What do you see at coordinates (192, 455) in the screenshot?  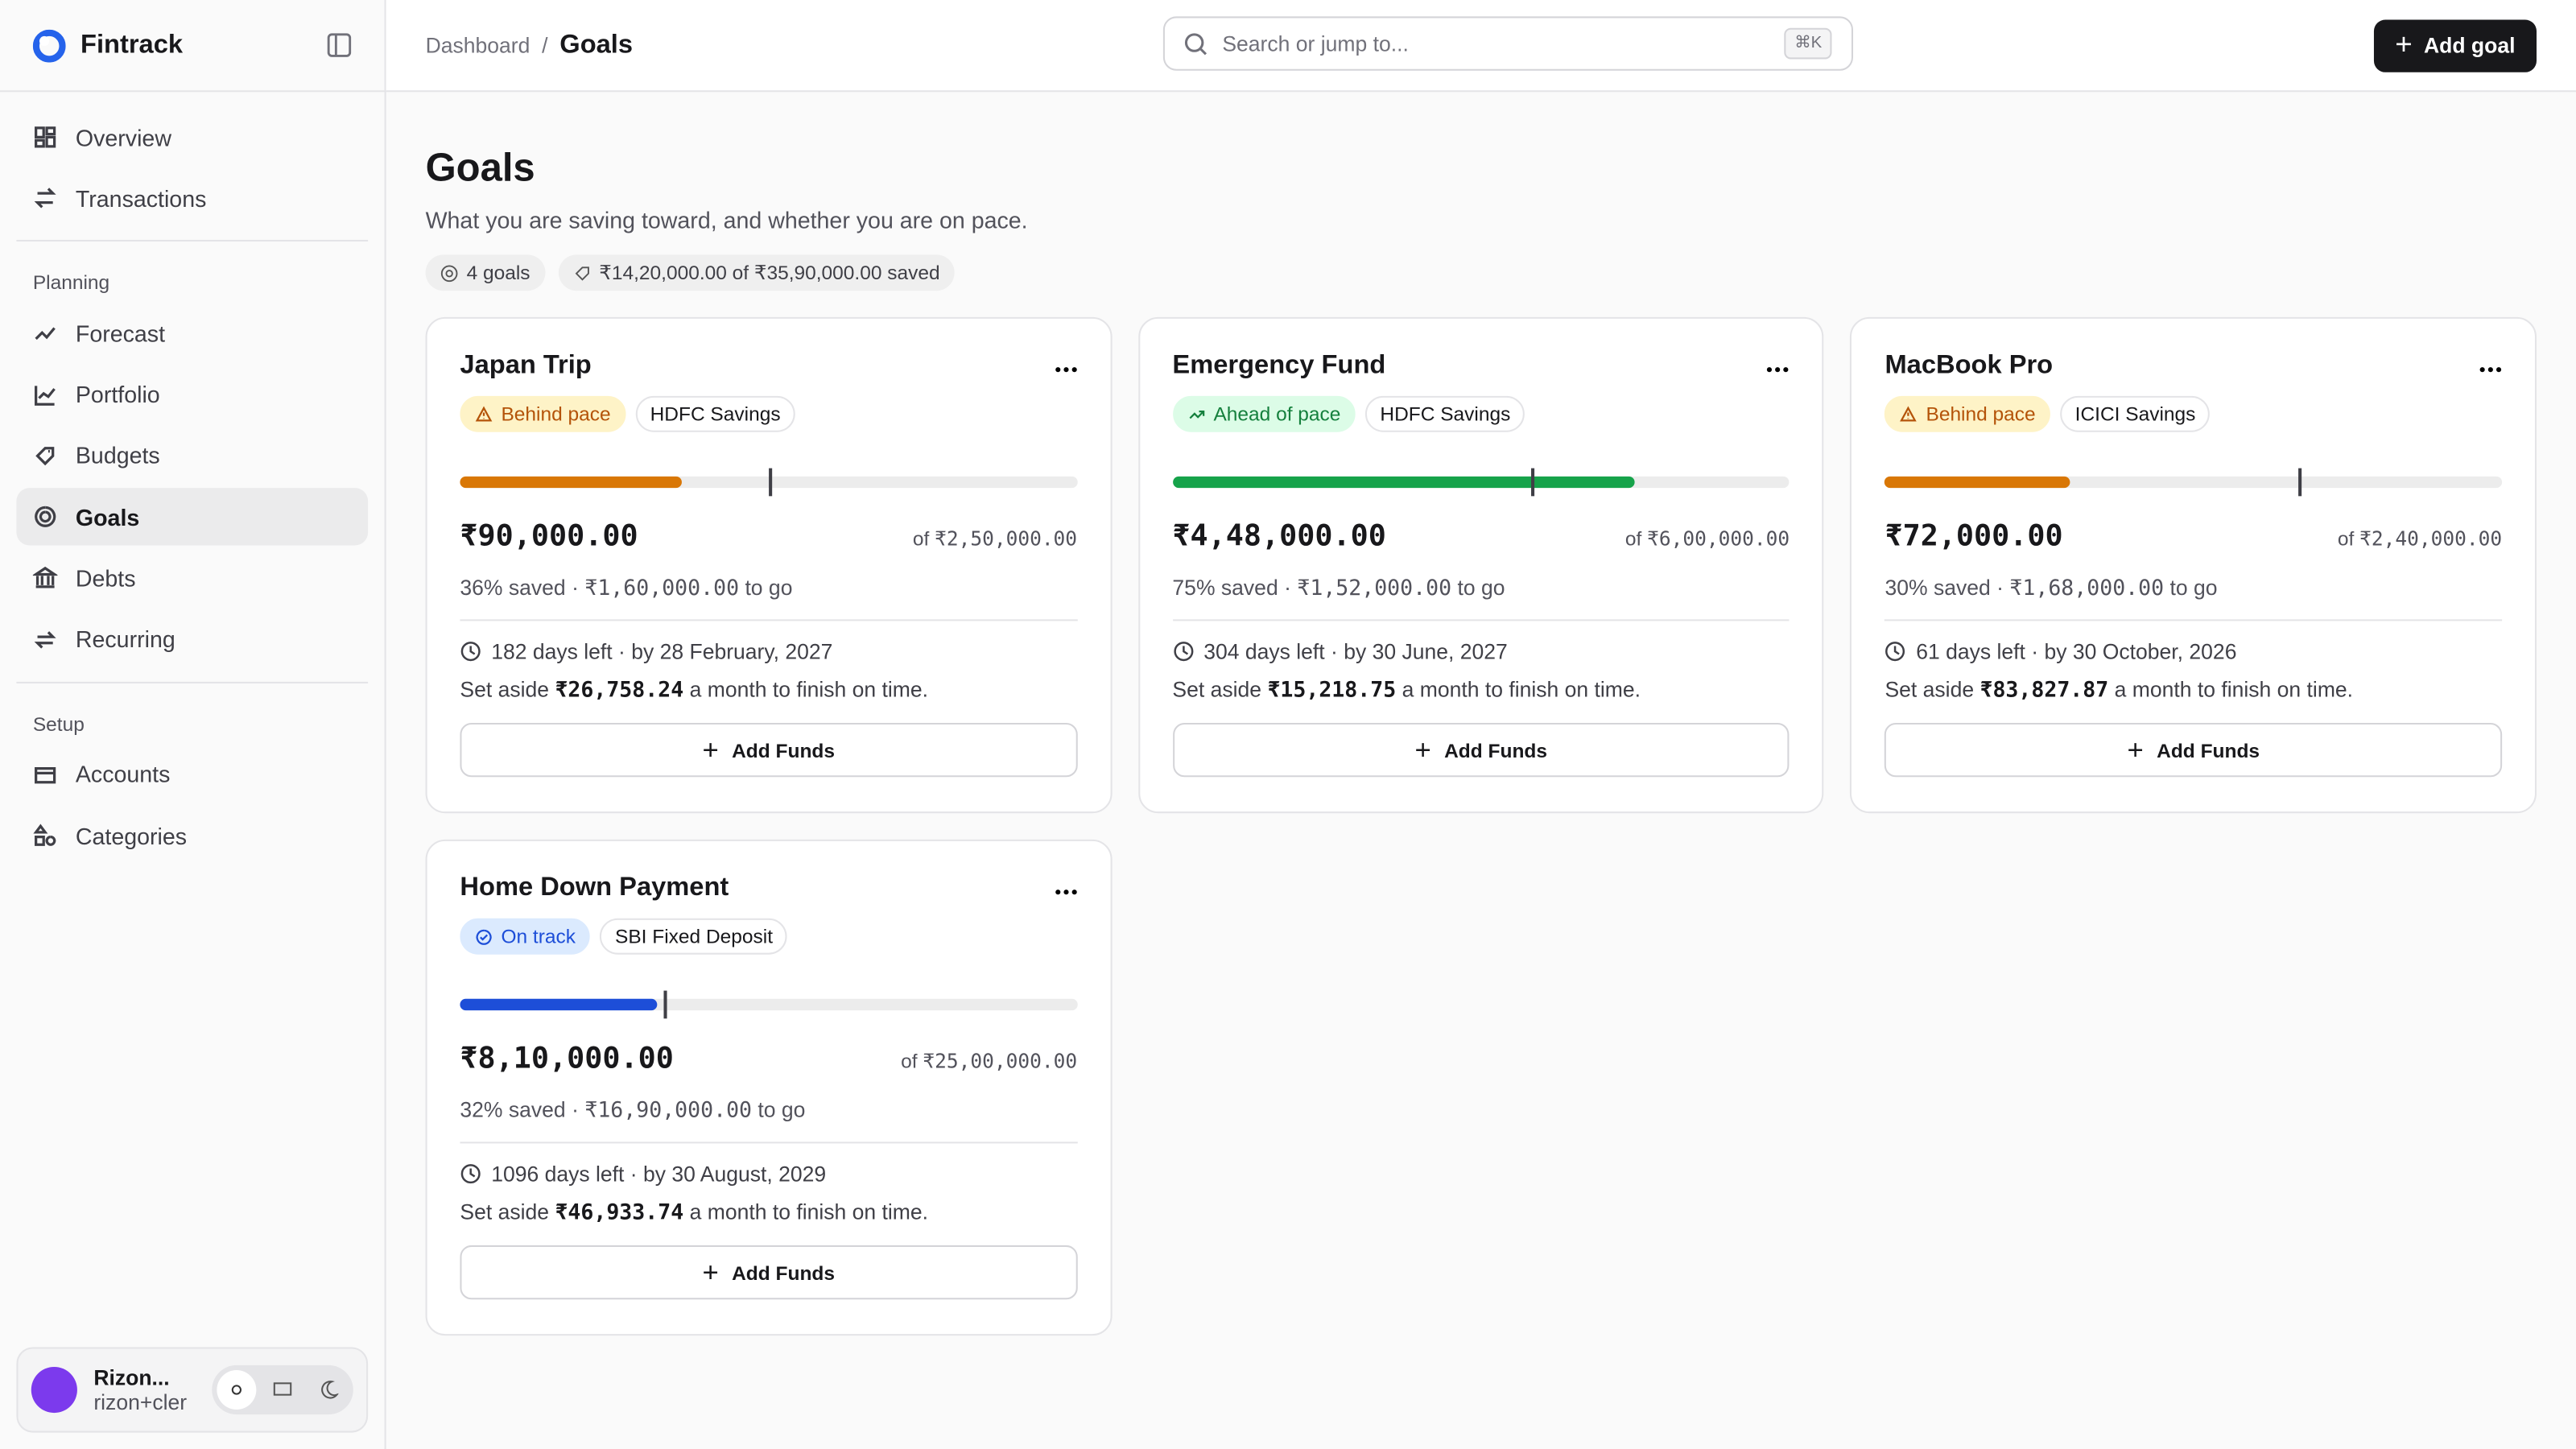 I see `nav-item: Budgets` at bounding box center [192, 455].